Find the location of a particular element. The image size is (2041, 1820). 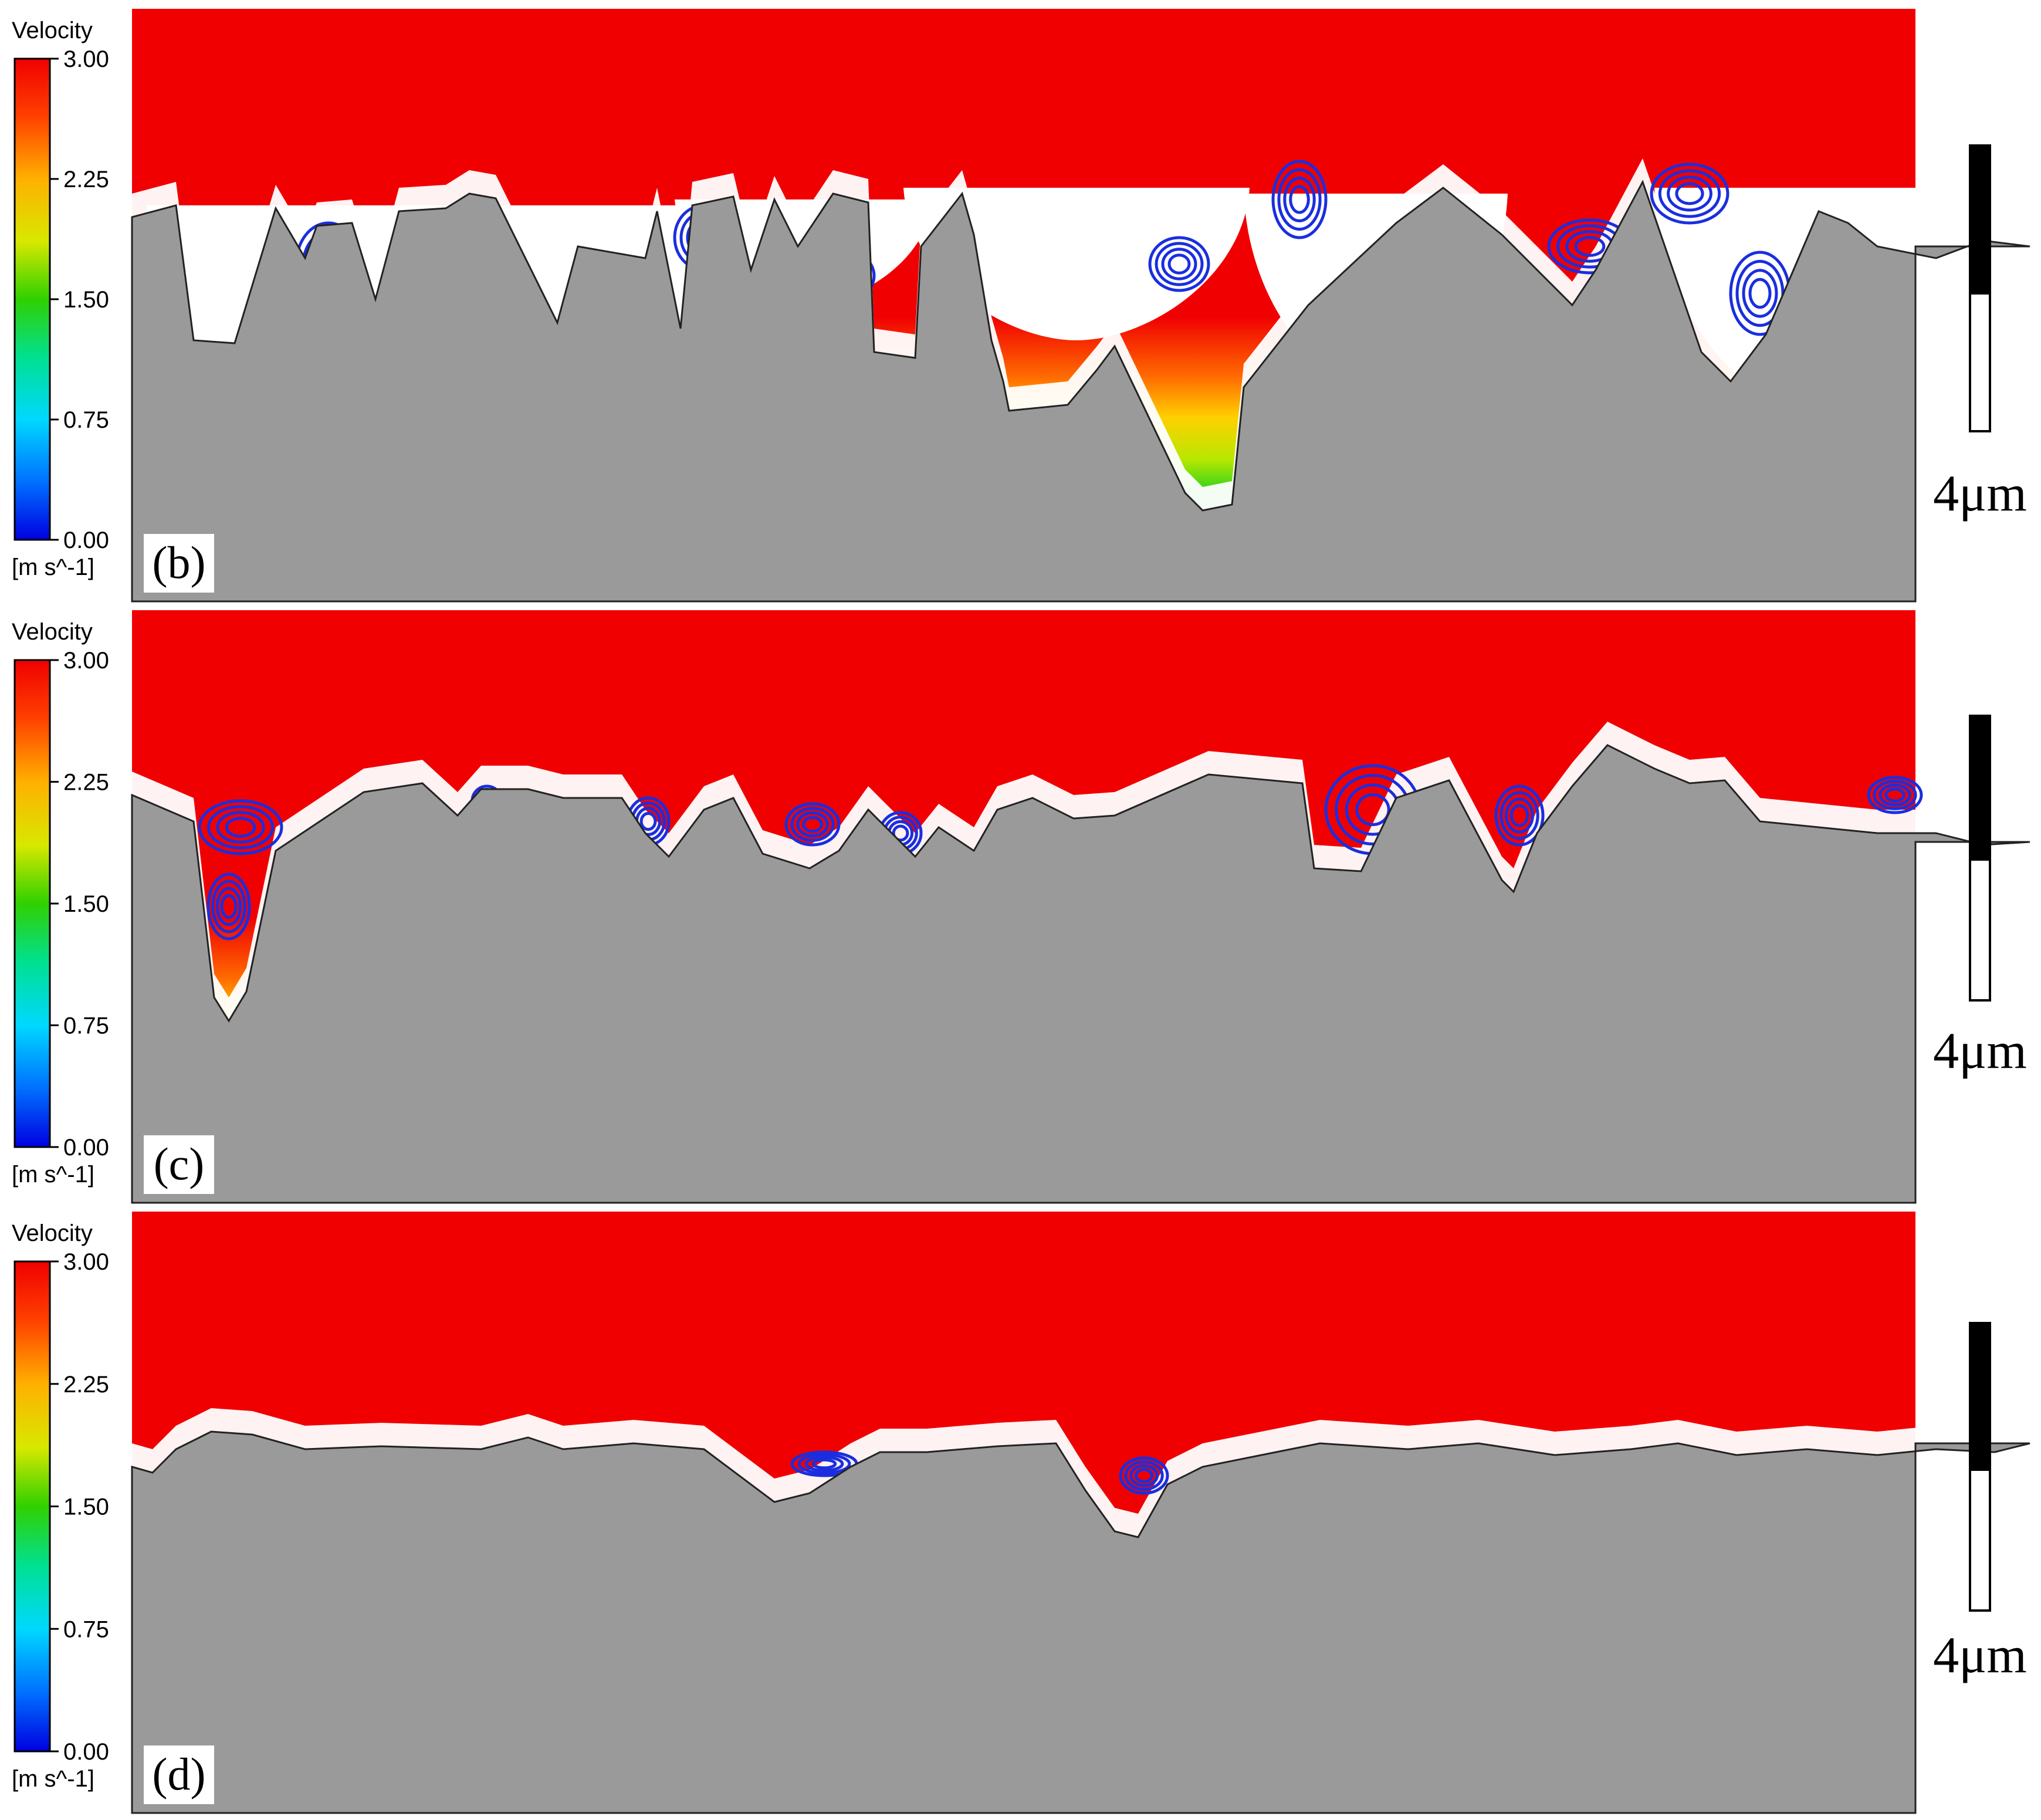

panel-label: (c) is located at coordinates (179, 1164).